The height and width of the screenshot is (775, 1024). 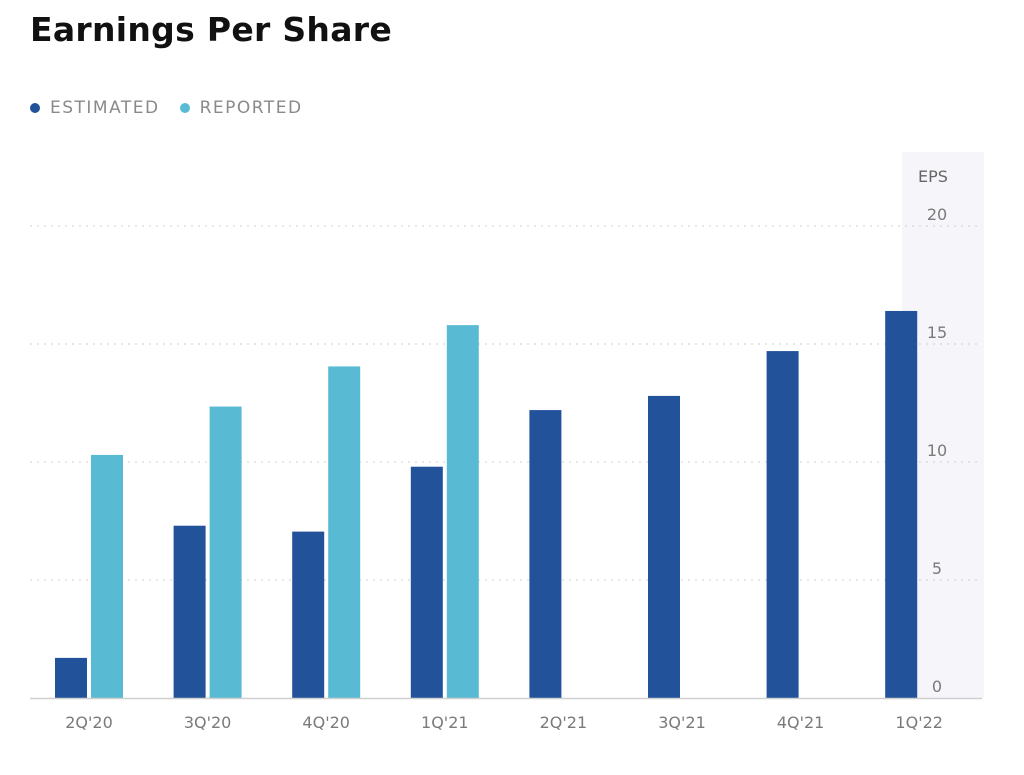 What do you see at coordinates (176, 108) in the screenshot?
I see `legend: ESTIMATED REPORTED` at bounding box center [176, 108].